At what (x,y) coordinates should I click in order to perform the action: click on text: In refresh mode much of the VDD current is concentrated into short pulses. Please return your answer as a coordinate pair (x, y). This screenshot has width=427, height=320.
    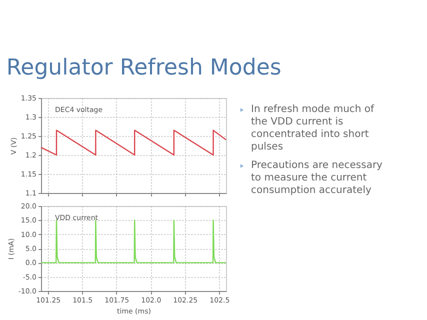
    Looking at the image, I should click on (313, 128).